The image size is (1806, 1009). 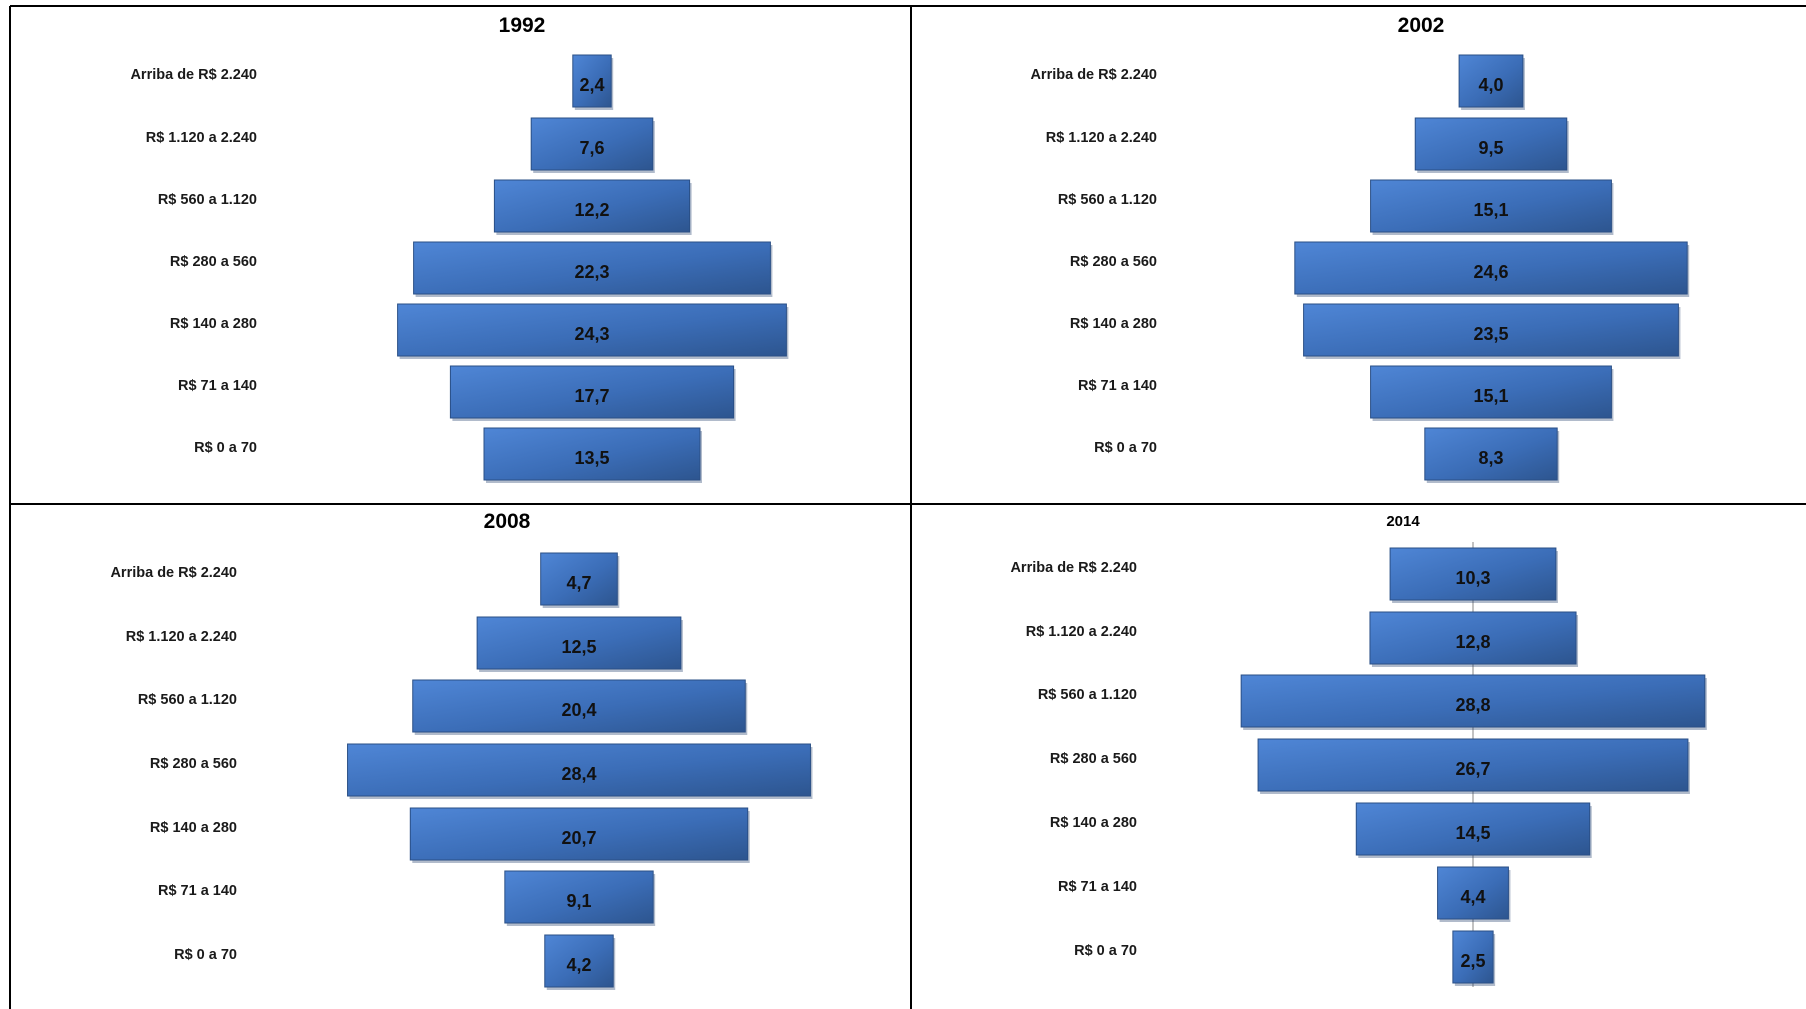 What do you see at coordinates (1472, 897) in the screenshot?
I see `bar-value-label: 4,4` at bounding box center [1472, 897].